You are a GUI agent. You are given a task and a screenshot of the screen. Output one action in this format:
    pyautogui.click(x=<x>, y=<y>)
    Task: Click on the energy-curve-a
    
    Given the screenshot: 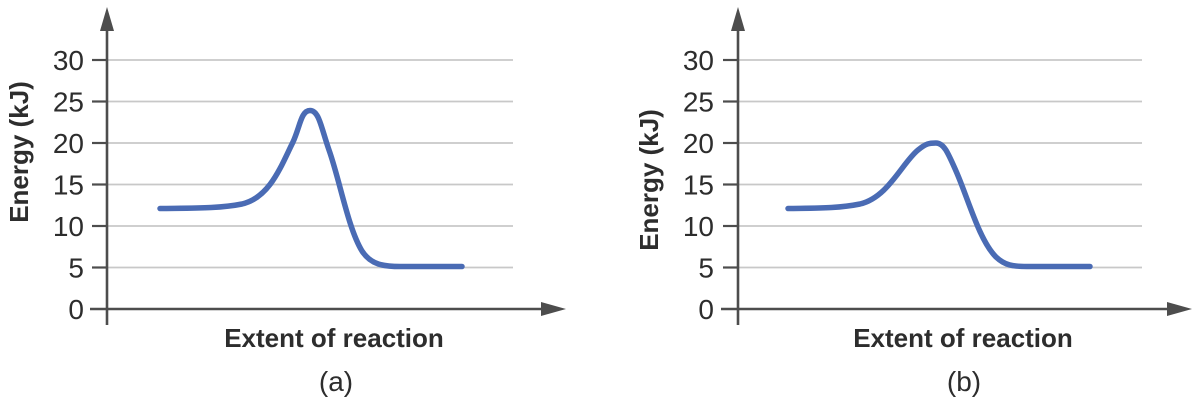 What is the action you would take?
    pyautogui.click(x=311, y=188)
    